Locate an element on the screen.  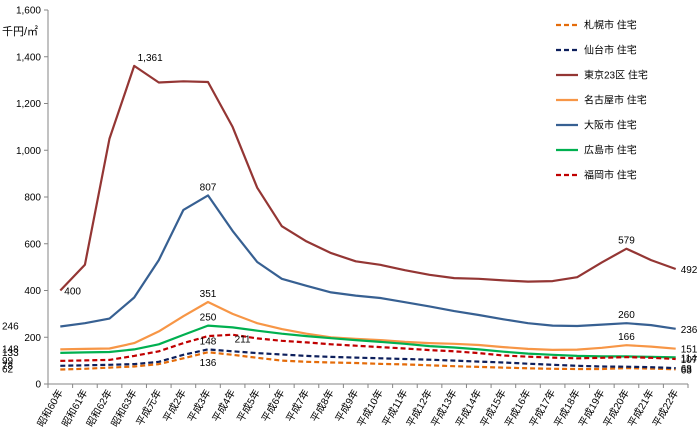
x-tick-label: 平成2年 is located at coordinates (174, 405).